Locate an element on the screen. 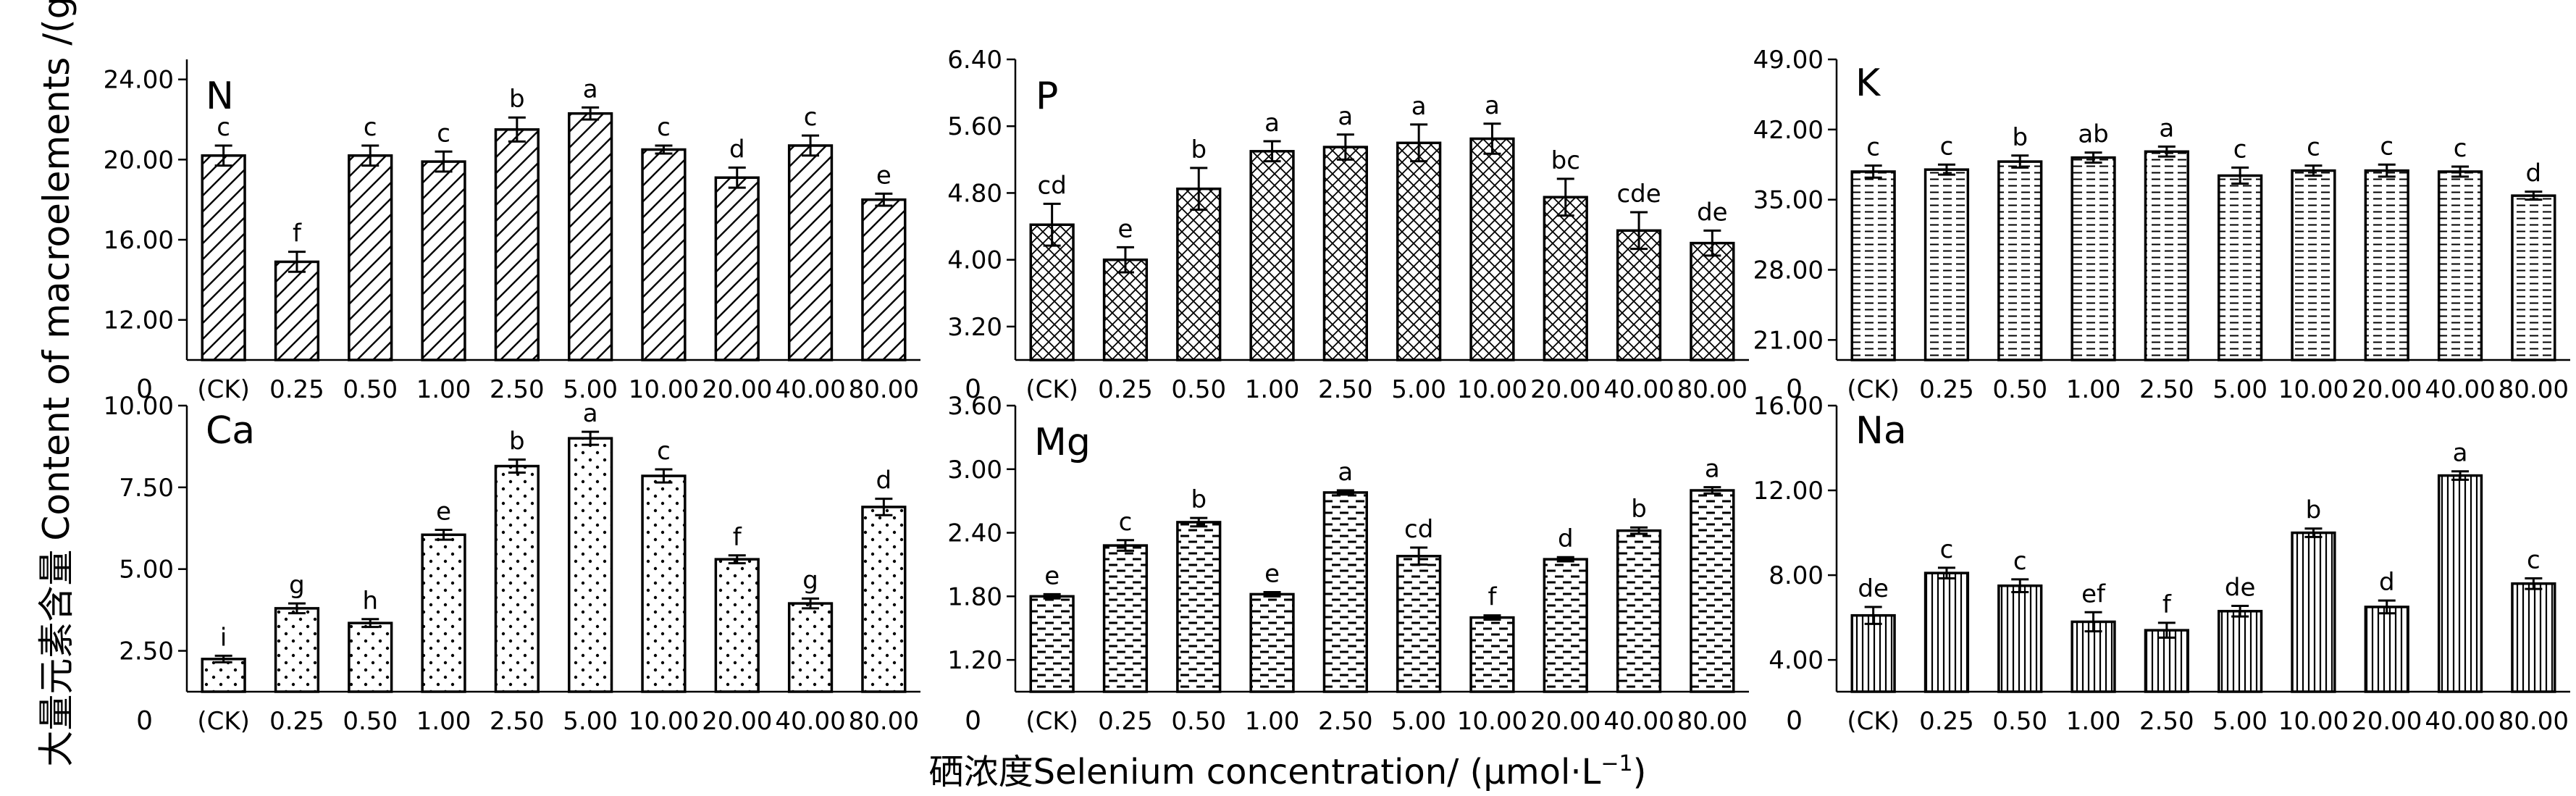 The image size is (2576, 796). y-tick-label: 7.50 is located at coordinates (146, 488).